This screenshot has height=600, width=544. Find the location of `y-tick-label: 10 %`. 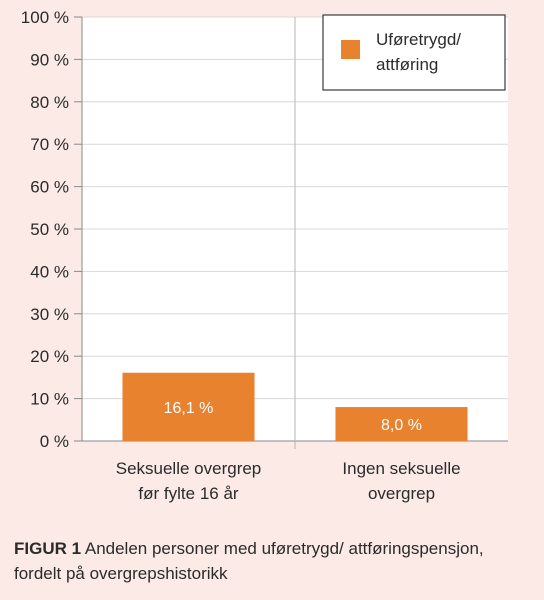

y-tick-label: 10 % is located at coordinates (49, 399).